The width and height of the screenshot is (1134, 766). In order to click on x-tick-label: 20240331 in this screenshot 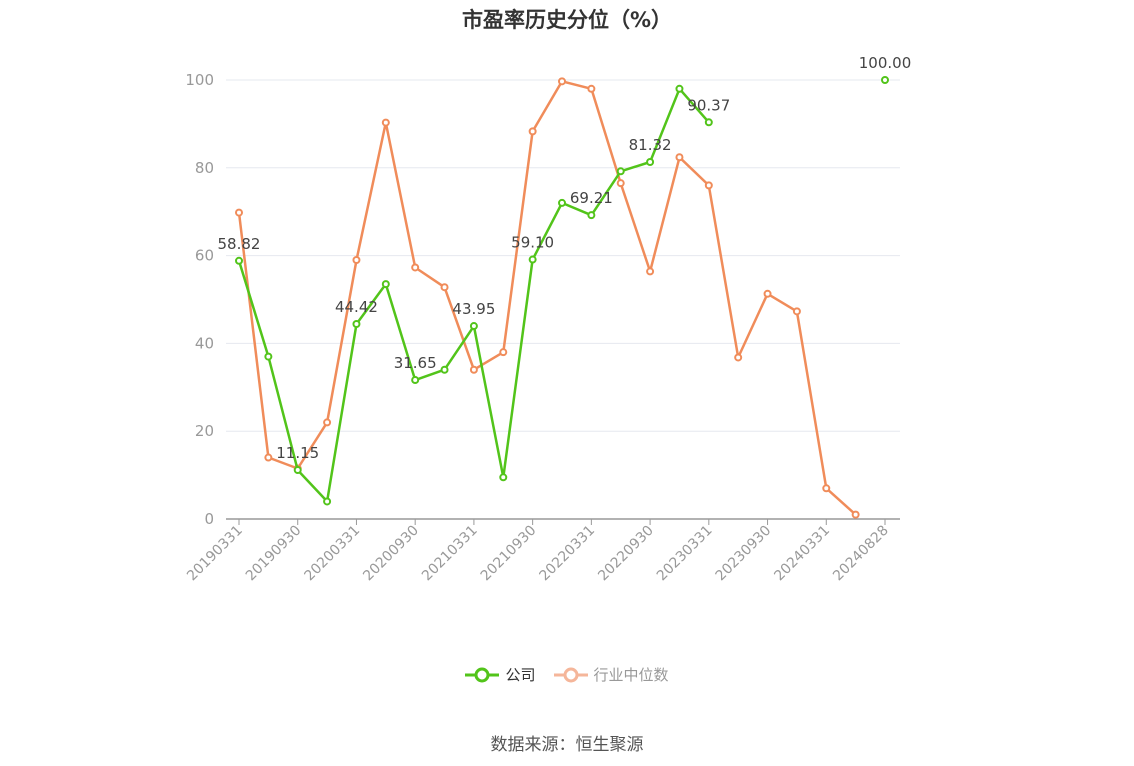, I will do `click(802, 554)`.